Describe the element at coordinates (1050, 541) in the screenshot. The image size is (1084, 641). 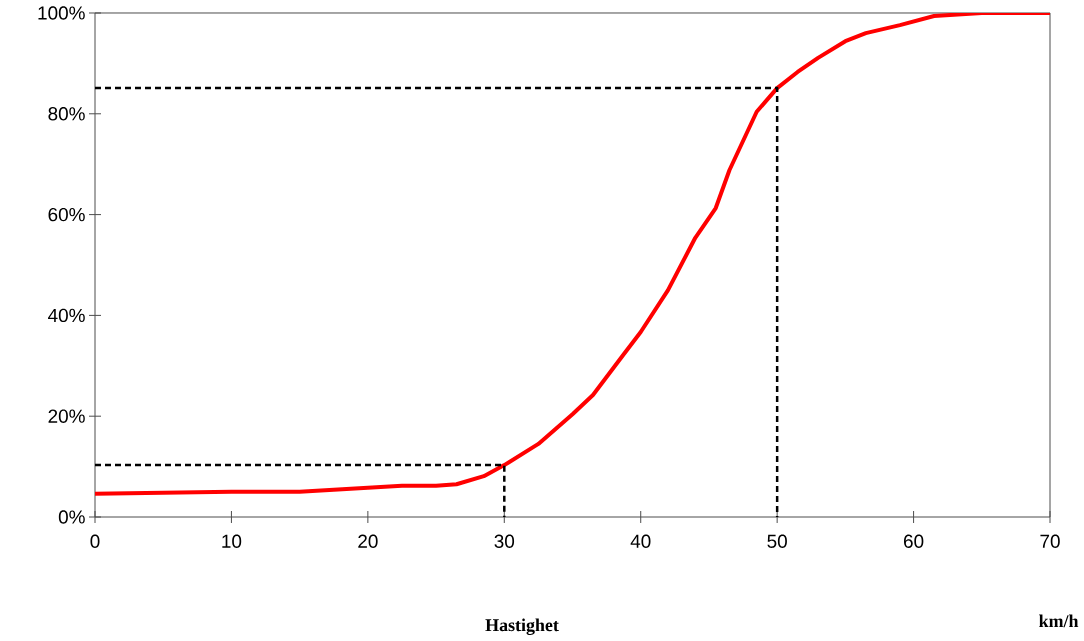
I see `x-tick-label: 70` at that location.